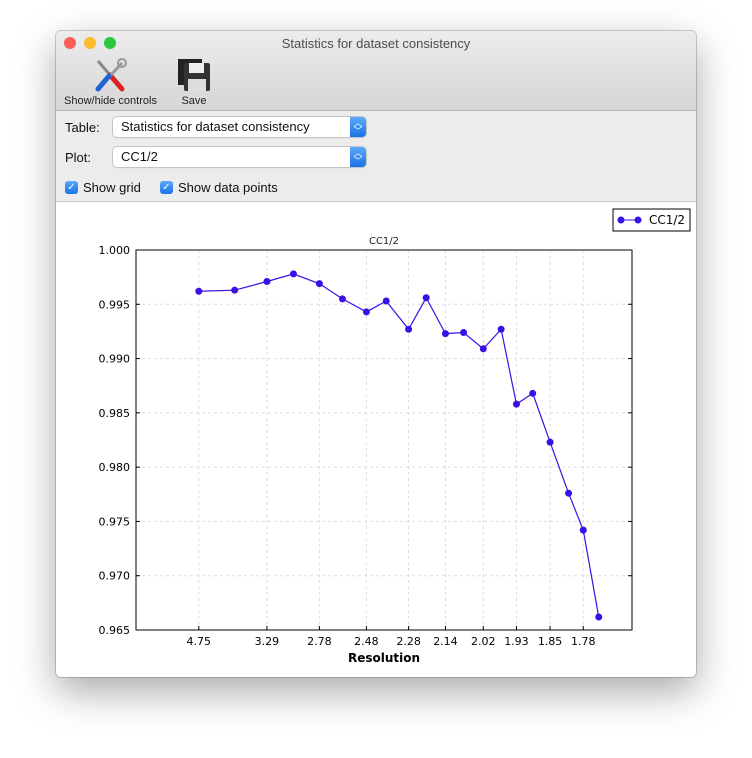 The height and width of the screenshot is (758, 752). Describe the element at coordinates (78, 157) in the screenshot. I see `plot-label: Plot:` at that location.